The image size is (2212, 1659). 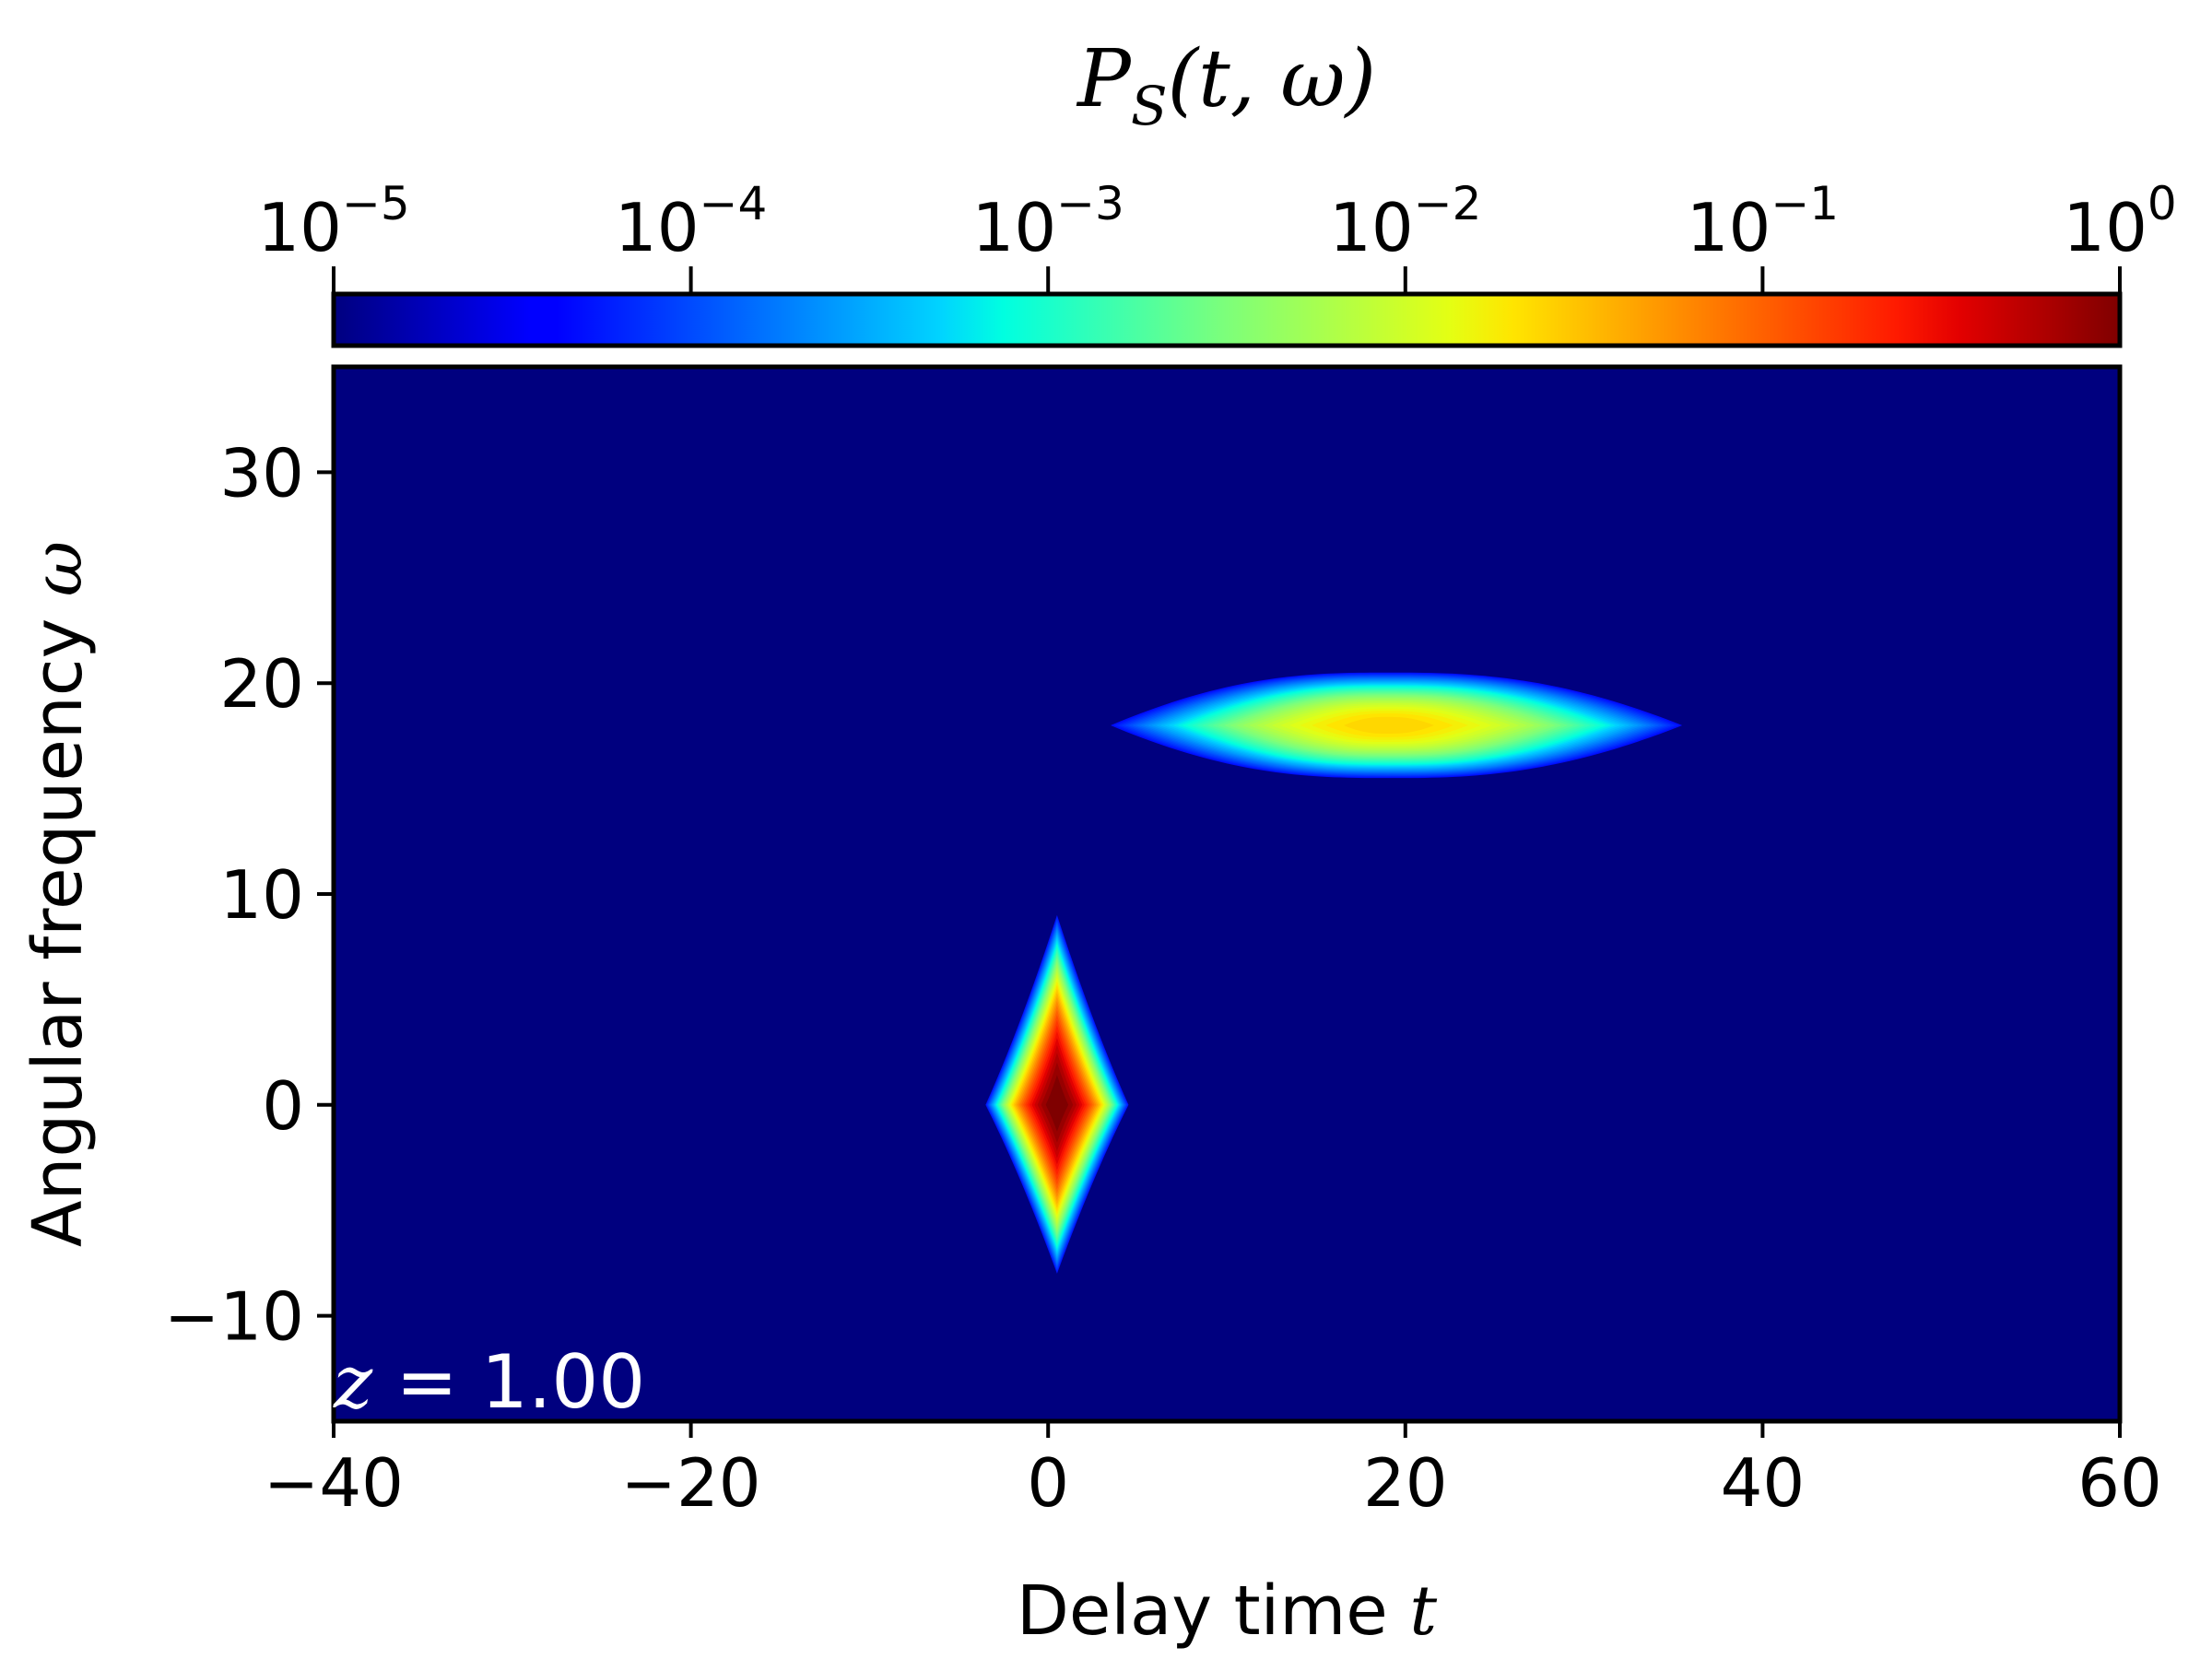 What do you see at coordinates (353, 1382) in the screenshot?
I see `z-annotation-symbol: z` at bounding box center [353, 1382].